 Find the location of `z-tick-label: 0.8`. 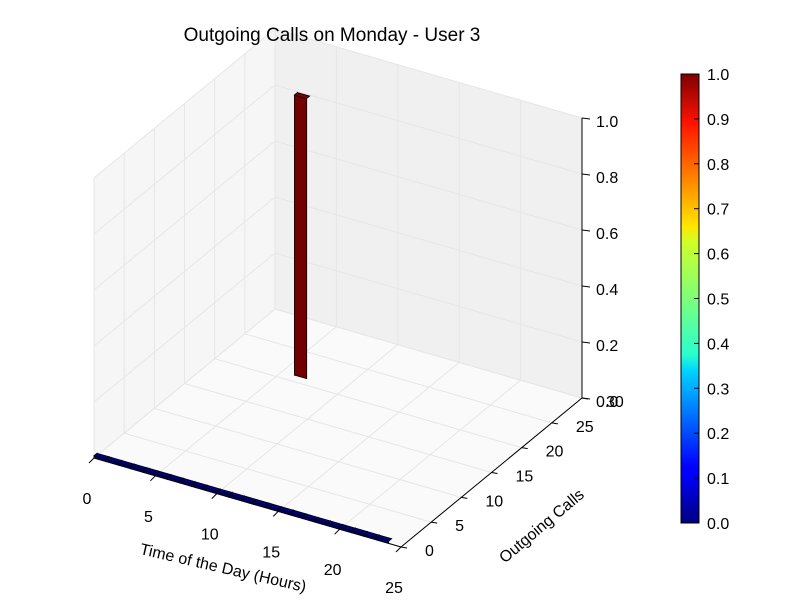

z-tick-label: 0.8 is located at coordinates (607, 178).